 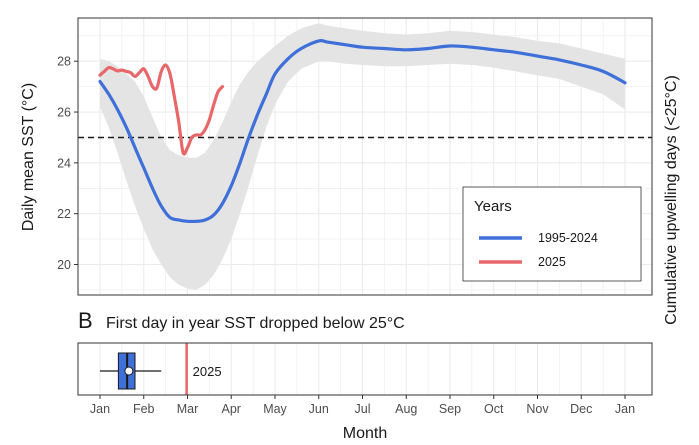 I want to click on y-tick-label: 26, so click(x=64, y=113).